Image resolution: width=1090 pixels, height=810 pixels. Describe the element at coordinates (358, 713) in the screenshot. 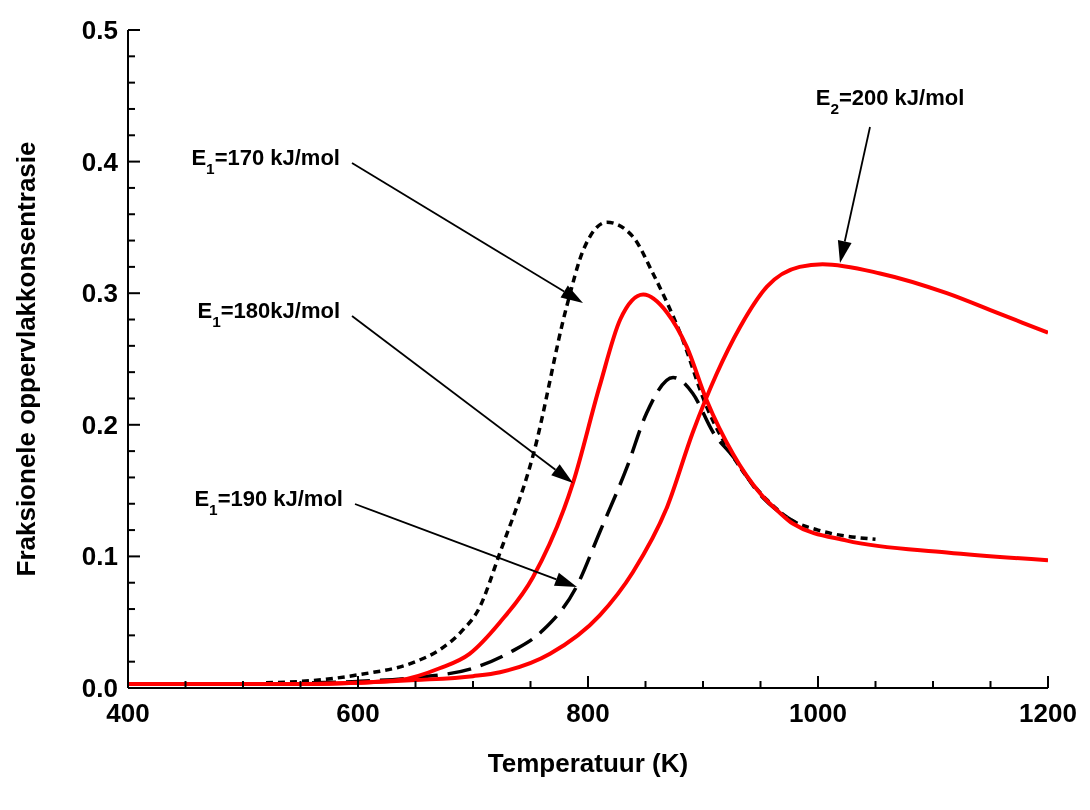

I see `x-tick-label: 600` at that location.